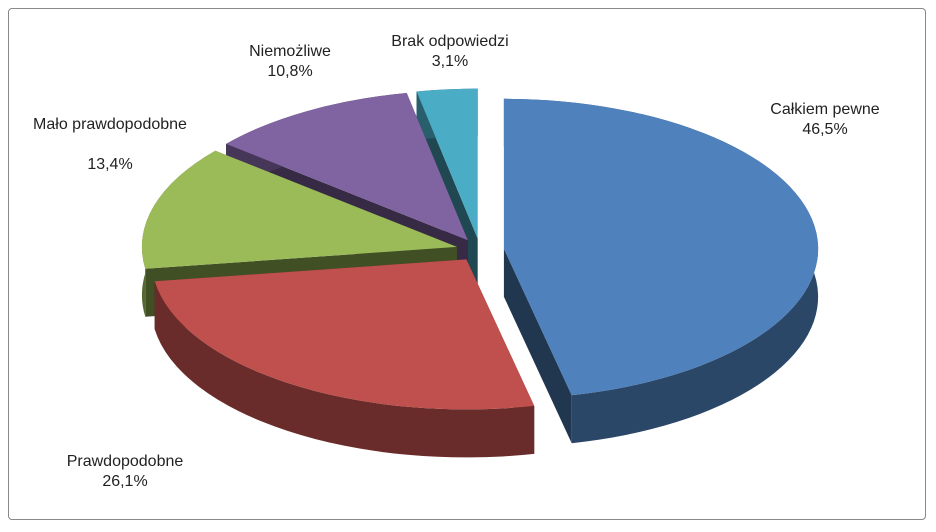 This screenshot has width=936, height=532. What do you see at coordinates (125, 461) in the screenshot?
I see `category-label: Prawdopodobne` at bounding box center [125, 461].